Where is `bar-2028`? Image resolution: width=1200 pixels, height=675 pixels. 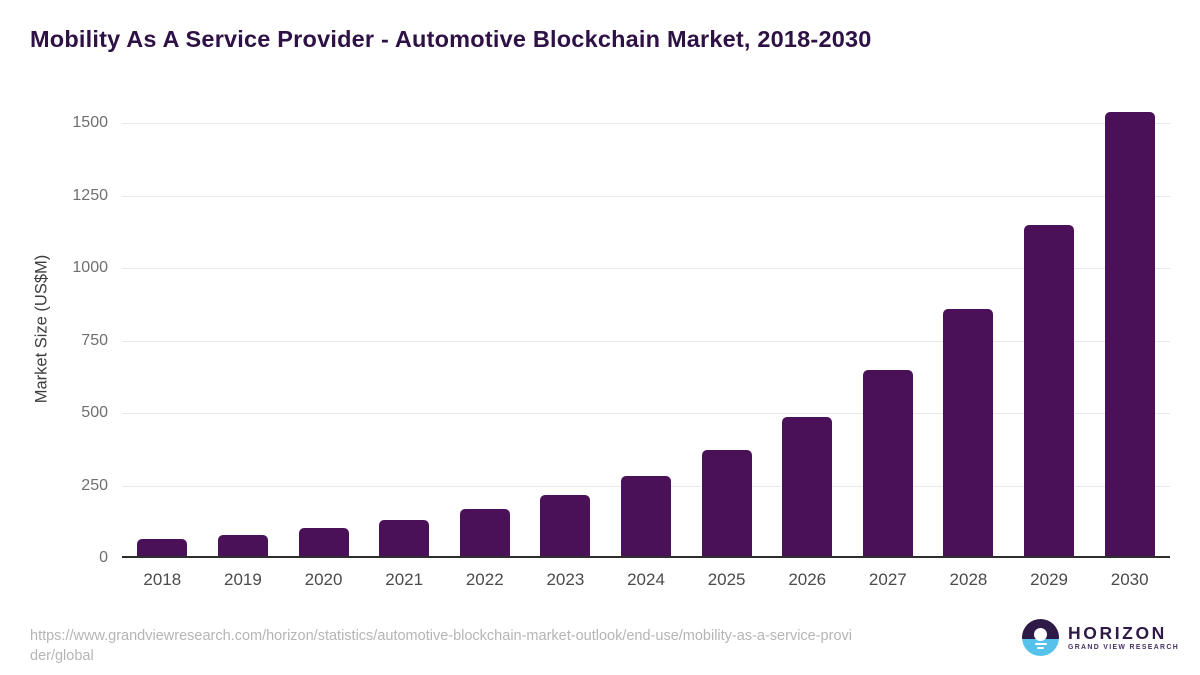 bar-2028 is located at coordinates (968, 433).